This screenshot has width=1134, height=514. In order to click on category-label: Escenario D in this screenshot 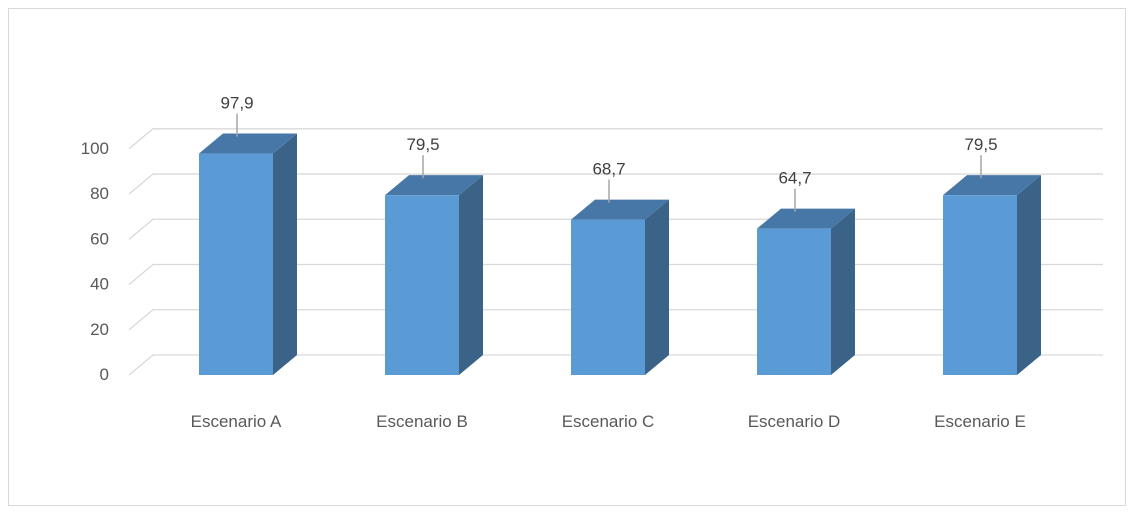, I will do `click(794, 421)`.